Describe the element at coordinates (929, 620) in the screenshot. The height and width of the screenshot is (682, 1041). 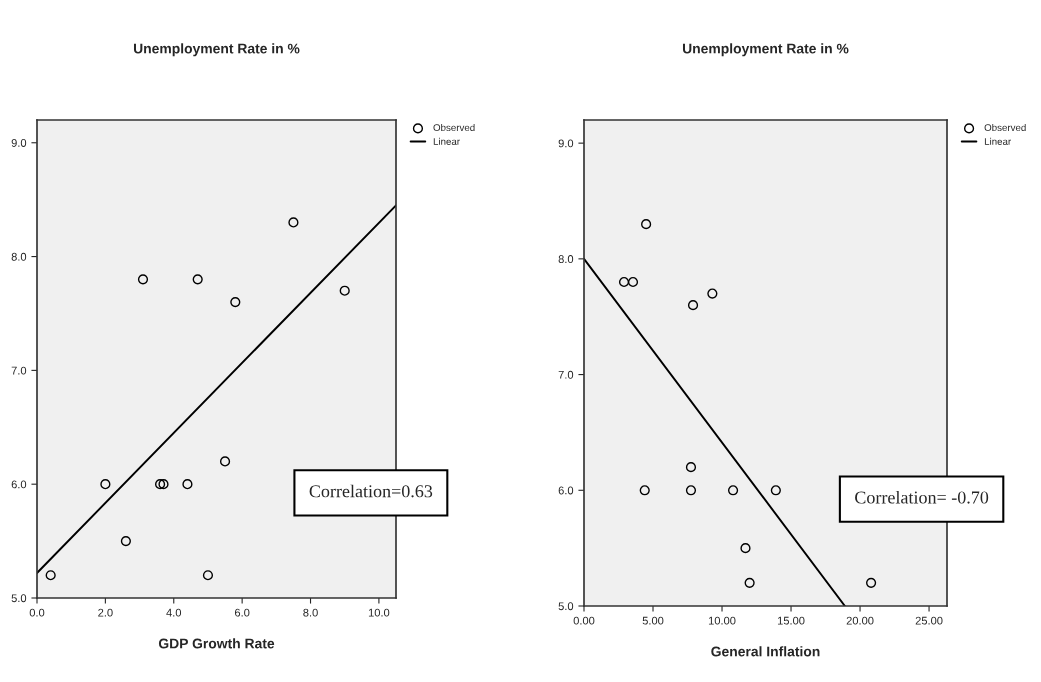
I see `x-tick-label: 25.00` at that location.